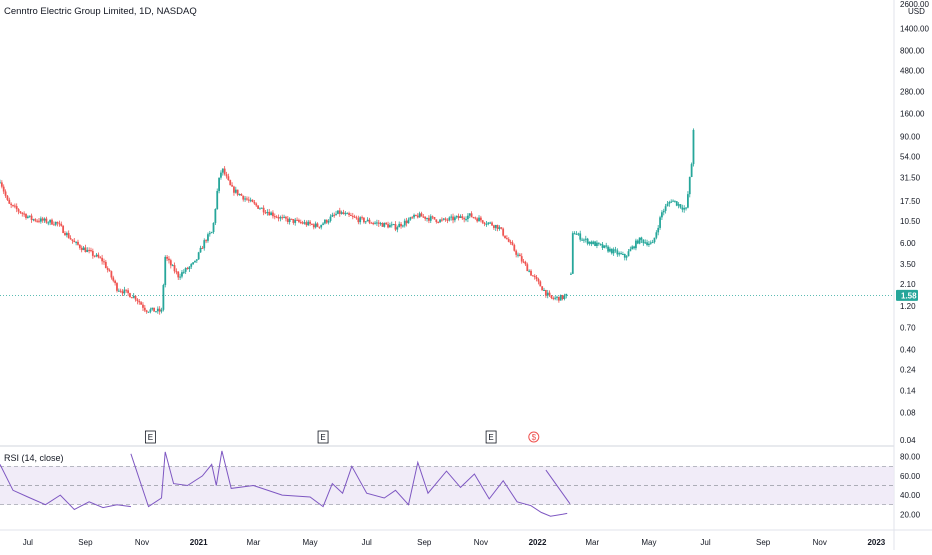 The width and height of the screenshot is (932, 555). What do you see at coordinates (910, 221) in the screenshot?
I see `price-tick-label: 10.50` at bounding box center [910, 221].